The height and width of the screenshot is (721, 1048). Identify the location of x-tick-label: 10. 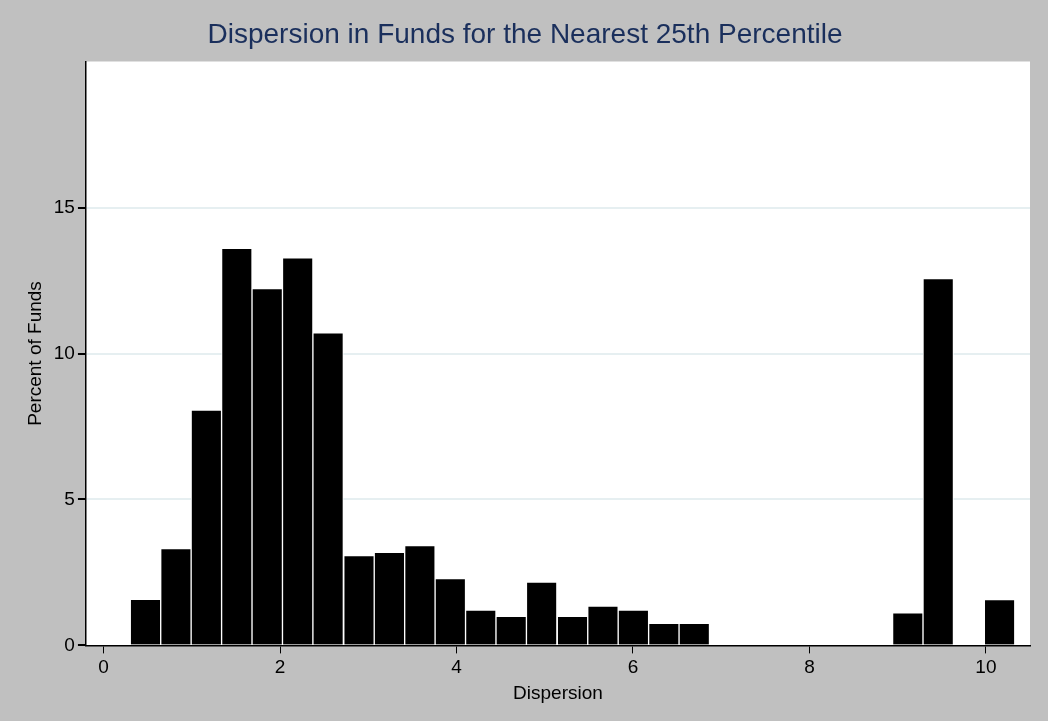
(986, 667).